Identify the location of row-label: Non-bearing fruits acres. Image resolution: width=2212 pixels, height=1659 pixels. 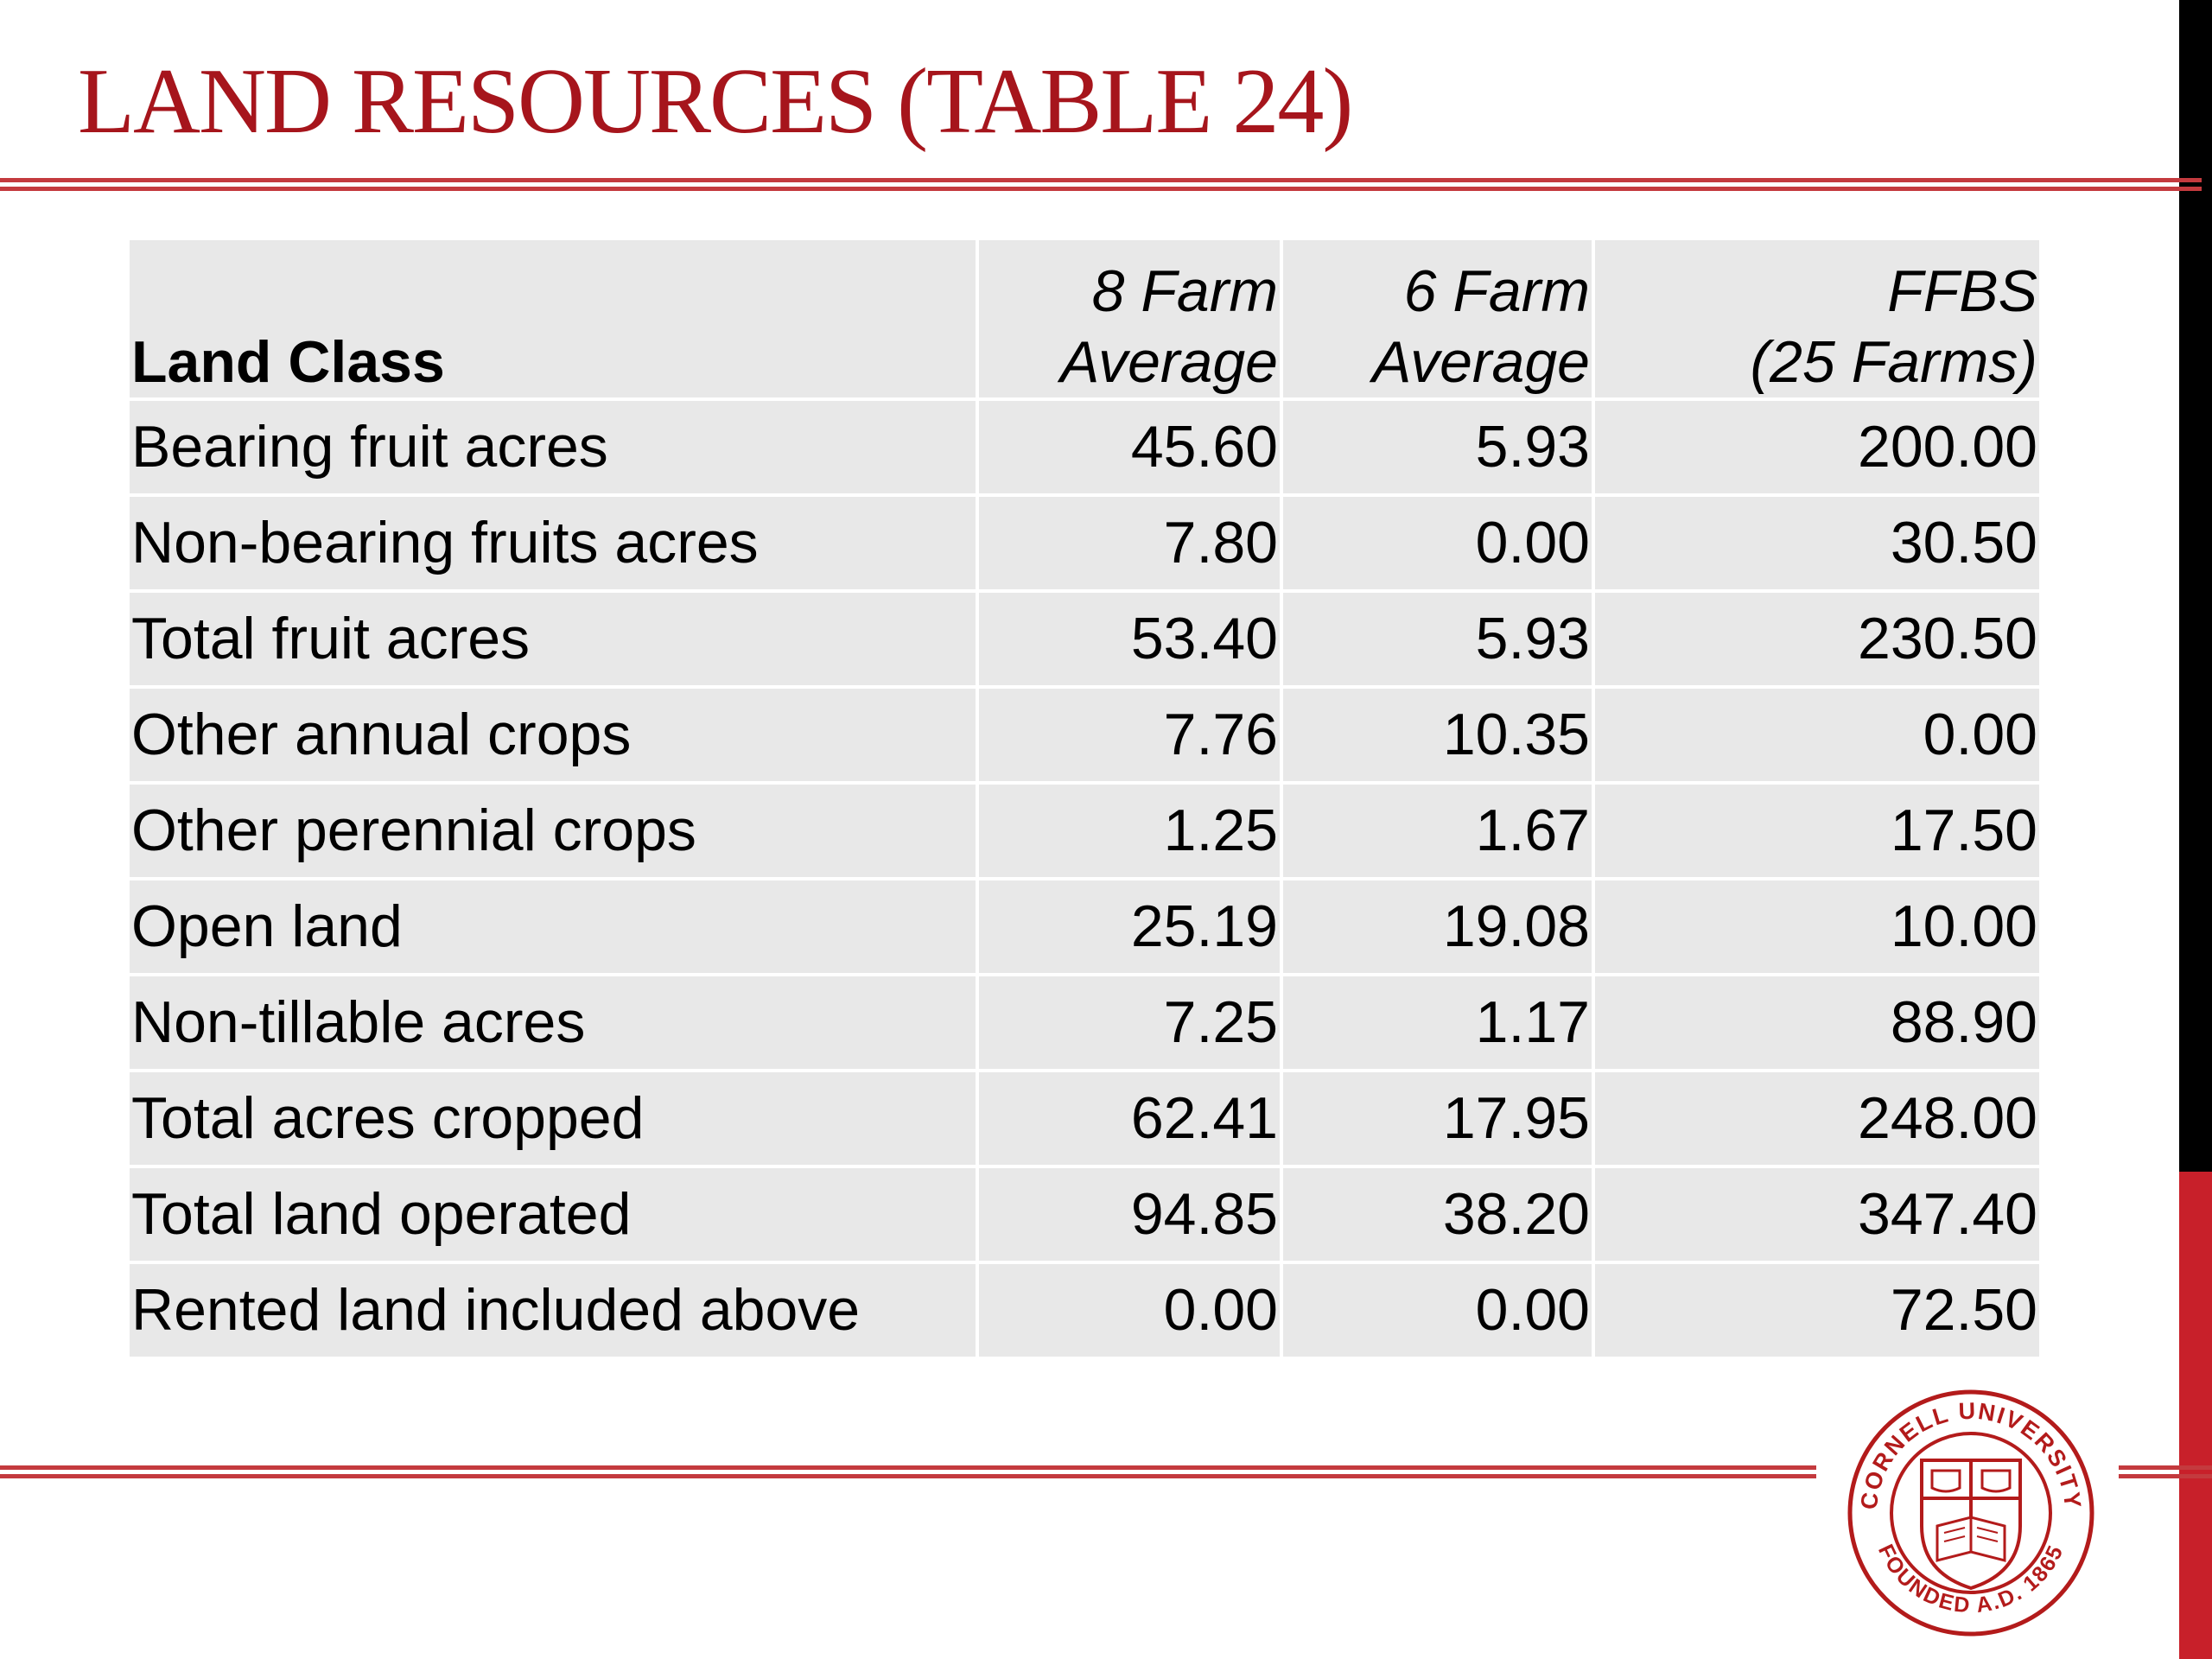
(553, 543).